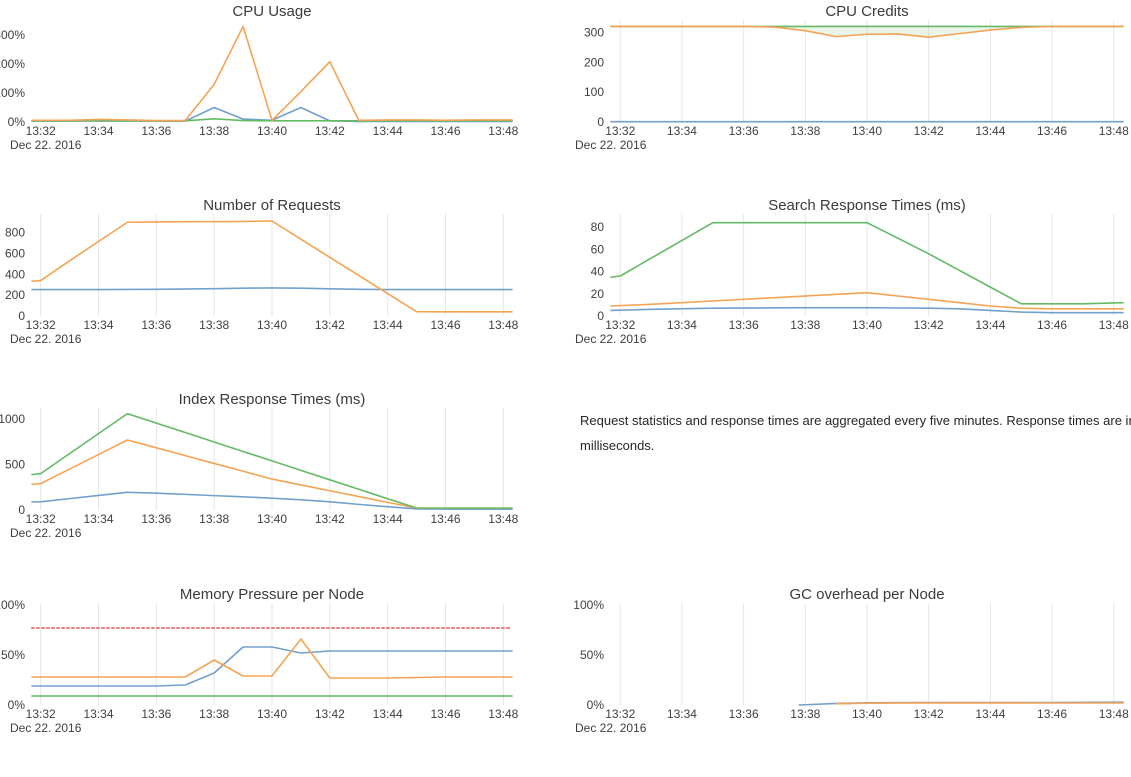 The image size is (1131, 777). I want to click on svg-text: 800, so click(15, 233).